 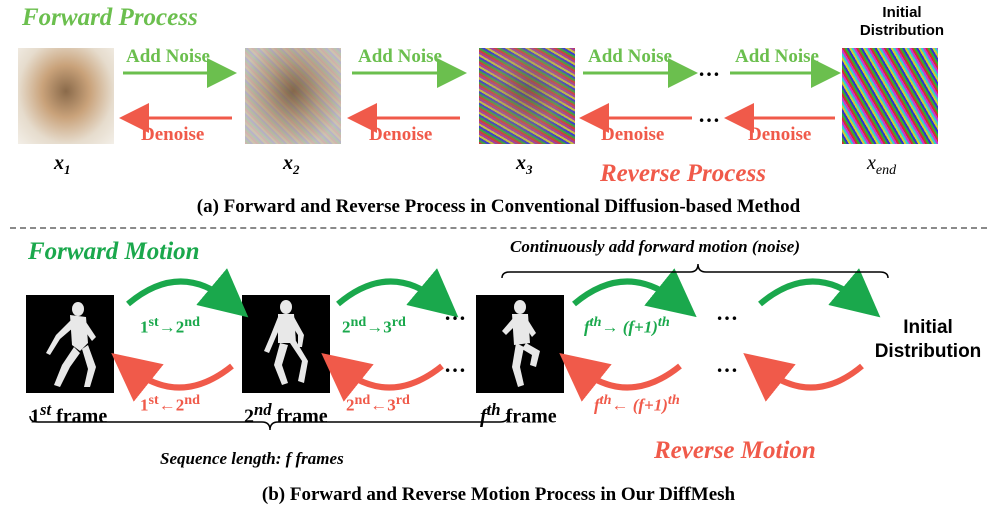 What do you see at coordinates (928, 340) in the screenshot?
I see `initial-distribution-label-bottom: Initial Distribution` at bounding box center [928, 340].